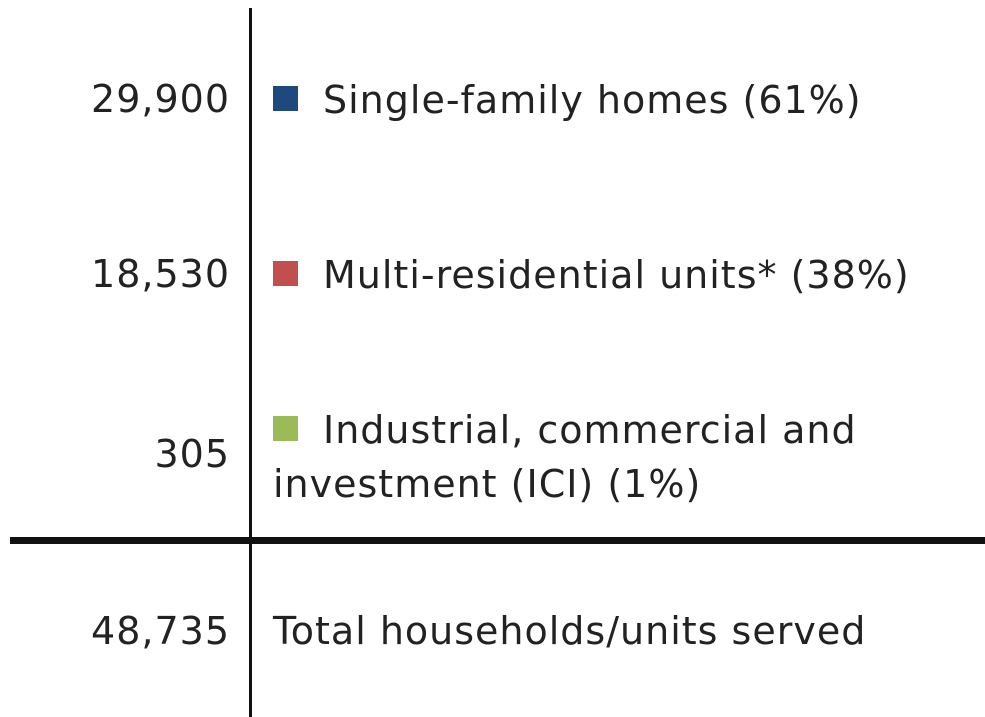  I want to click on row-value: 305, so click(192, 454).